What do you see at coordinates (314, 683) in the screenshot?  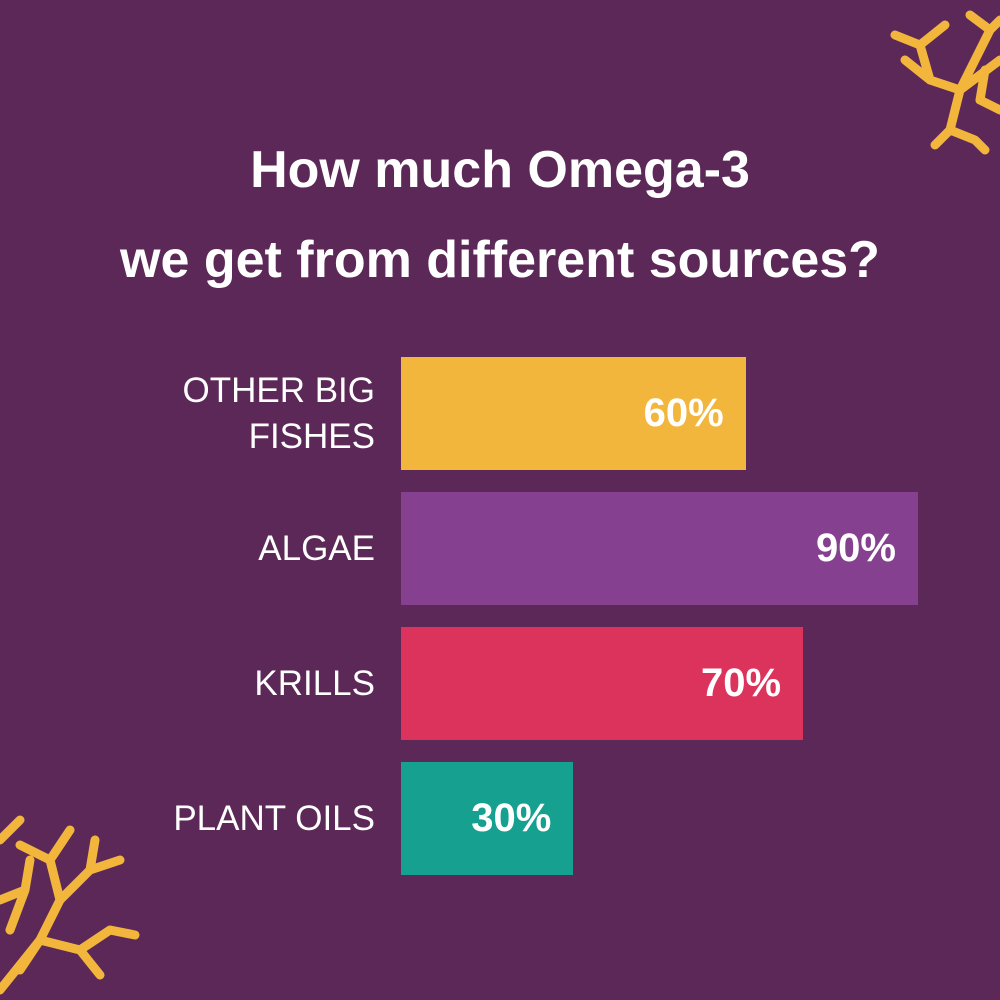 I see `category-label: KRILLS` at bounding box center [314, 683].